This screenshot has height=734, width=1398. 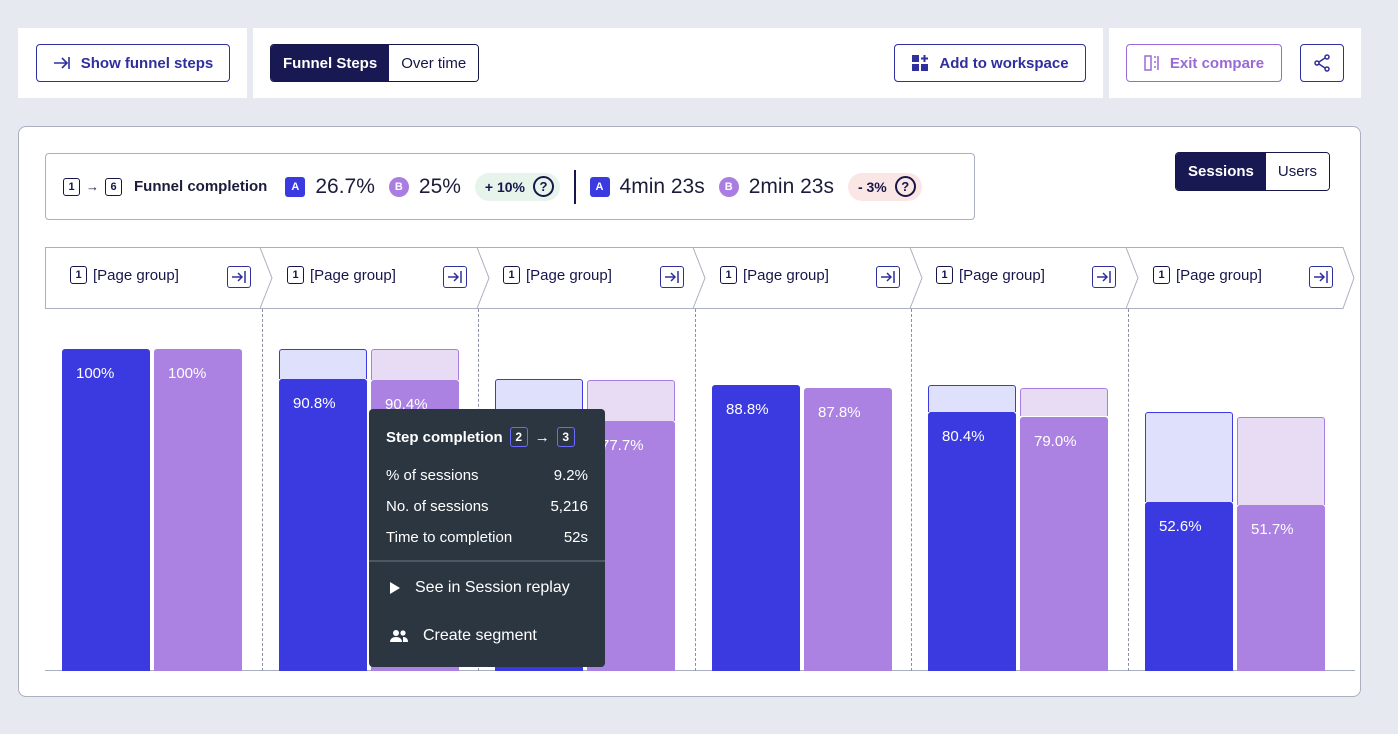 What do you see at coordinates (1004, 63) in the screenshot?
I see `add-to-workspace-label: Add to workspace` at bounding box center [1004, 63].